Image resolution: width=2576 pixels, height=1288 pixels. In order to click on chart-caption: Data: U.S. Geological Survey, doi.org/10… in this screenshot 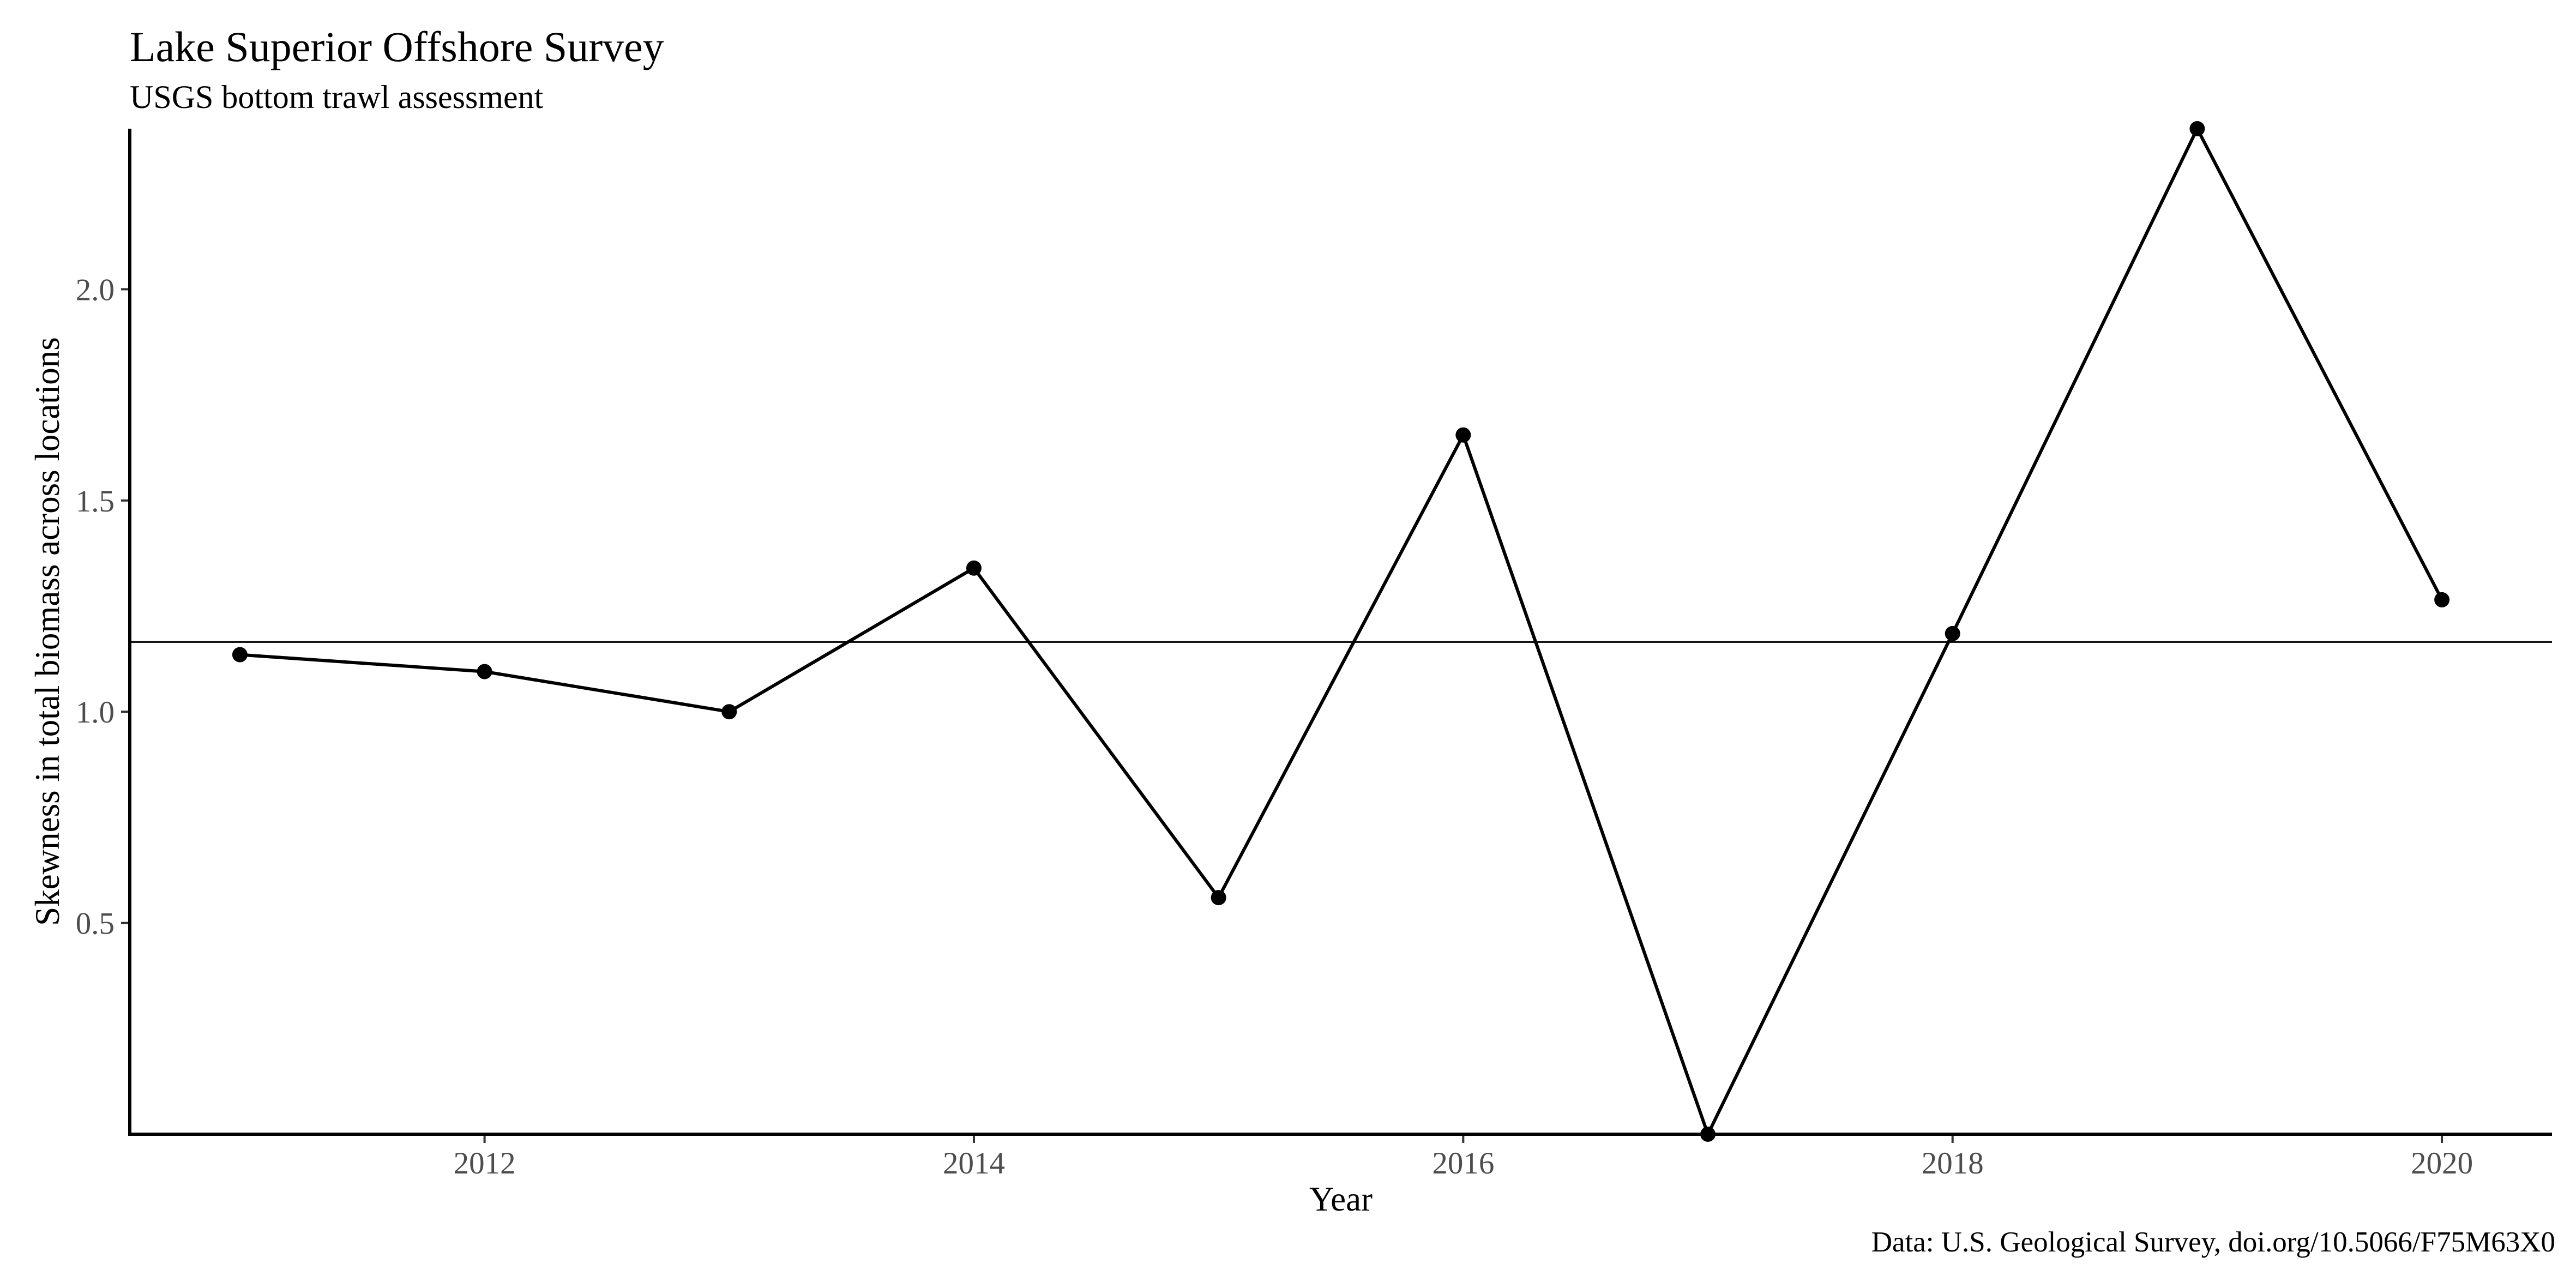, I will do `click(2213, 1242)`.